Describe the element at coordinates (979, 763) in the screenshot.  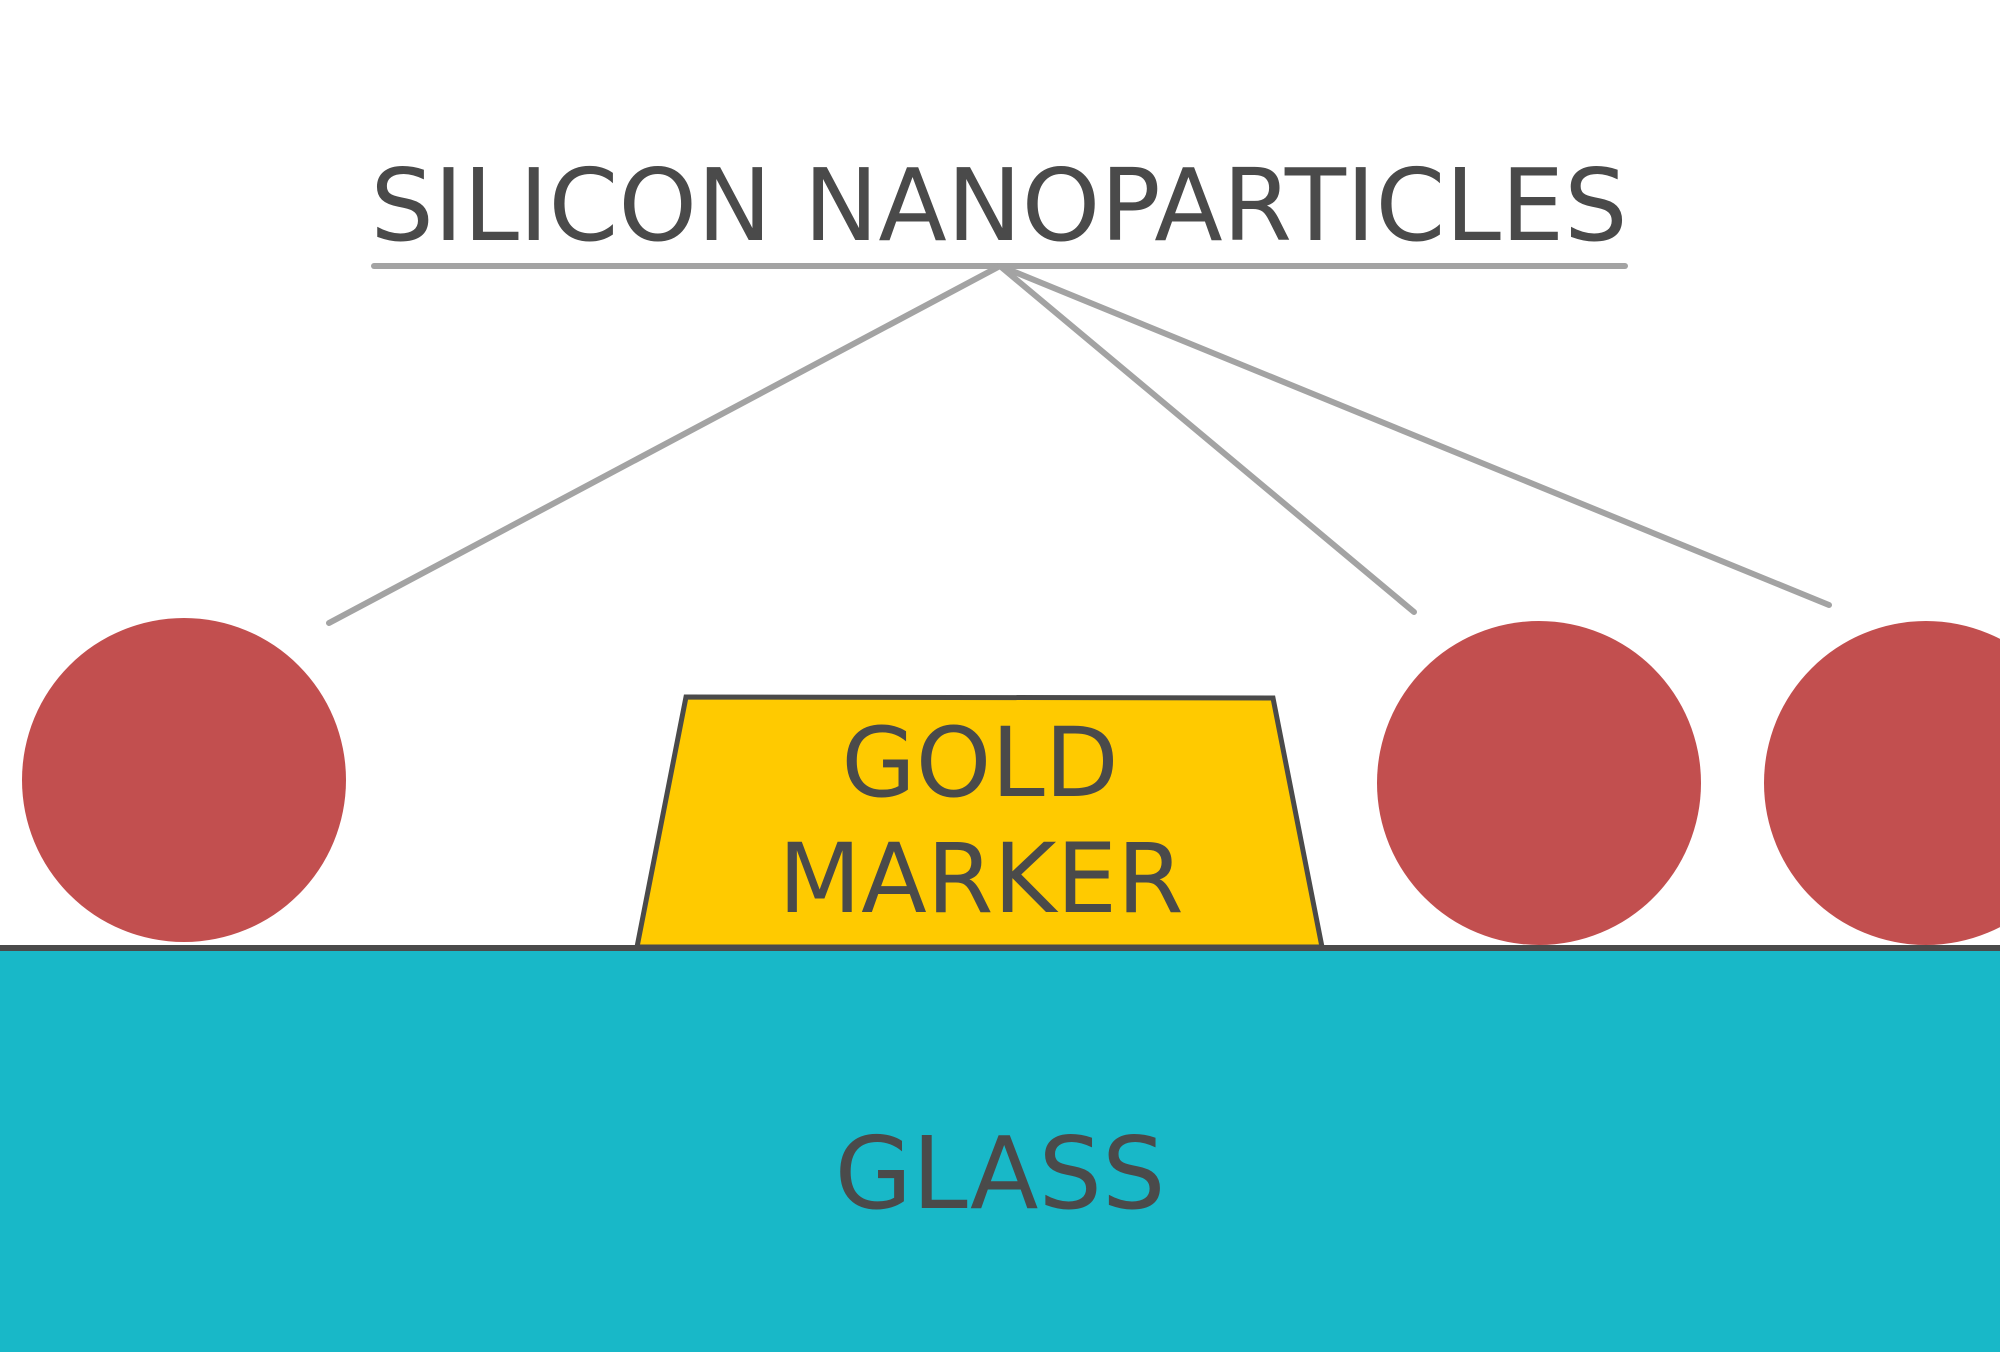
I see `gold-marker-label-line1: GOLD` at that location.